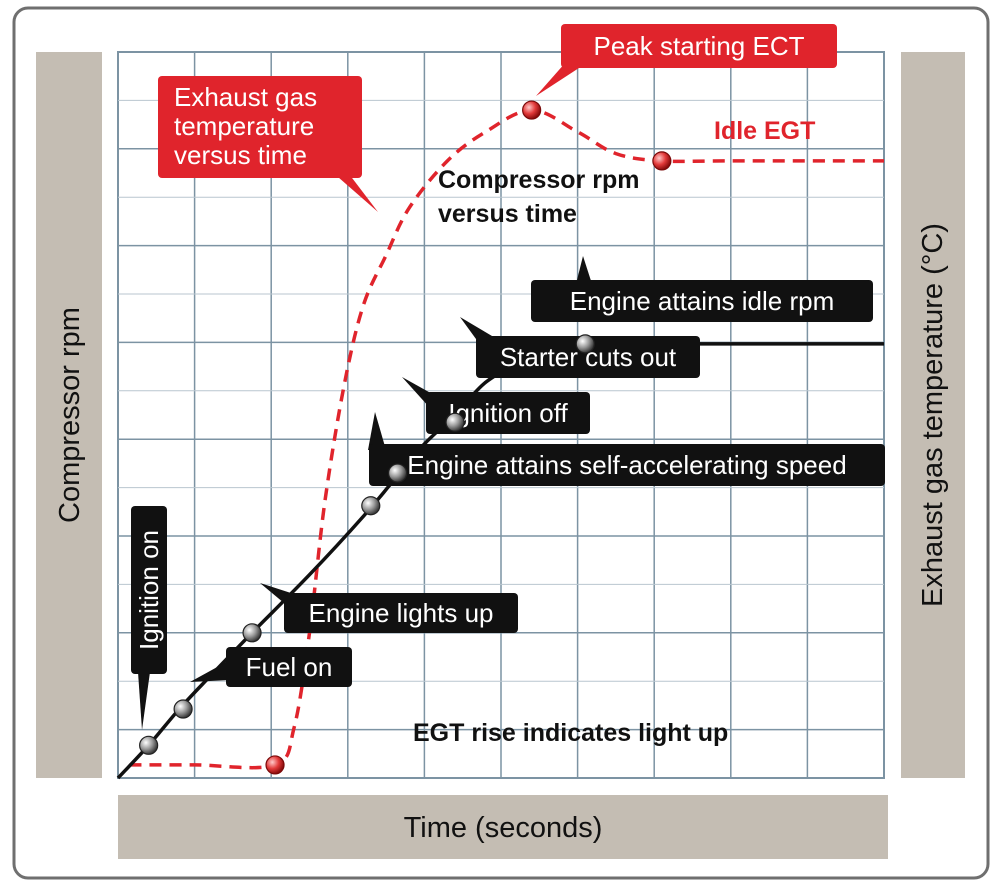 The image size is (996, 882). I want to click on callout-egt-line-1: Exhaust gas, so click(245, 97).